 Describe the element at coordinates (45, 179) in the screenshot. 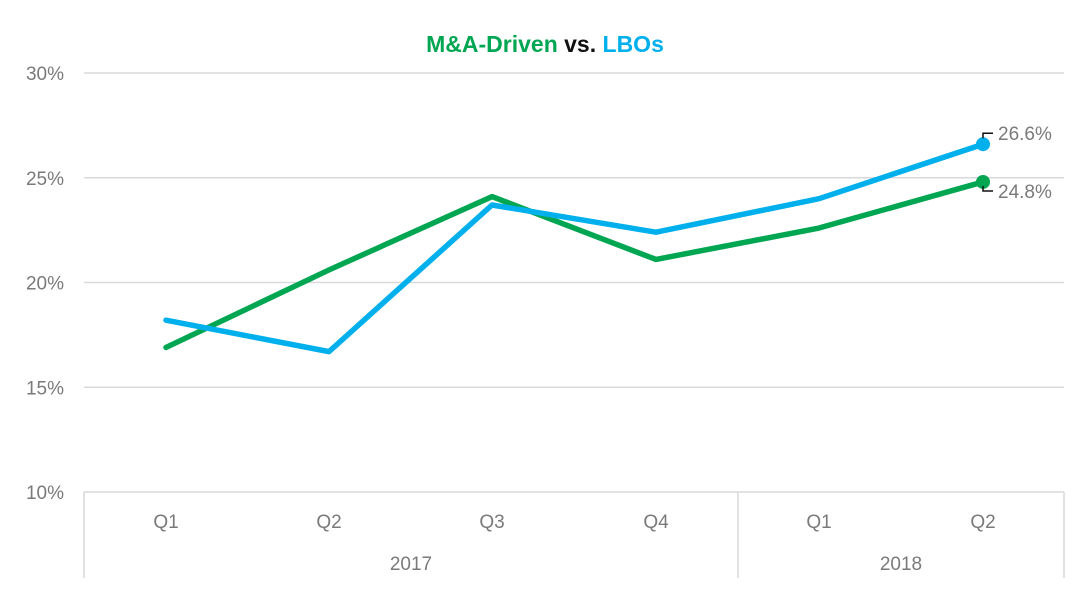

I see `y-tick-label: 25%` at that location.